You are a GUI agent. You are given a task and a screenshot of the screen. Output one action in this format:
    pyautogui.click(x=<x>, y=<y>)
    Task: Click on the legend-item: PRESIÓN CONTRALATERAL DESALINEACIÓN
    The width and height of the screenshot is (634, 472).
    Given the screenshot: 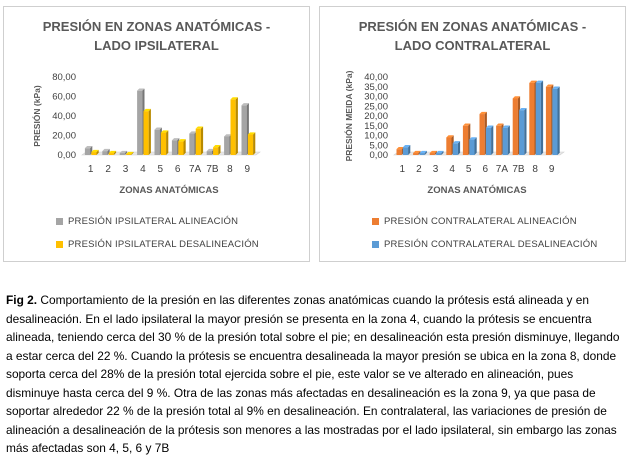 What is the action you would take?
    pyautogui.click(x=484, y=244)
    